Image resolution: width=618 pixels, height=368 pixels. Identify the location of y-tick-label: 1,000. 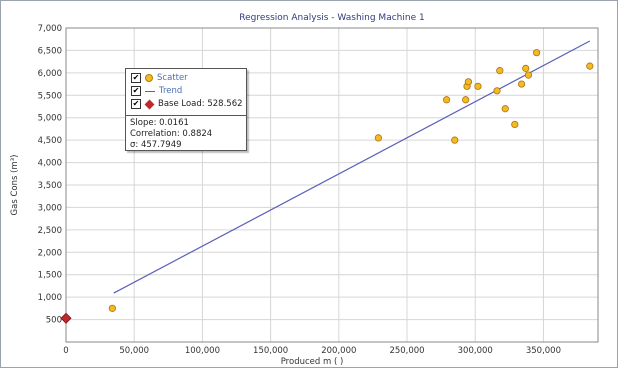
(50, 298).